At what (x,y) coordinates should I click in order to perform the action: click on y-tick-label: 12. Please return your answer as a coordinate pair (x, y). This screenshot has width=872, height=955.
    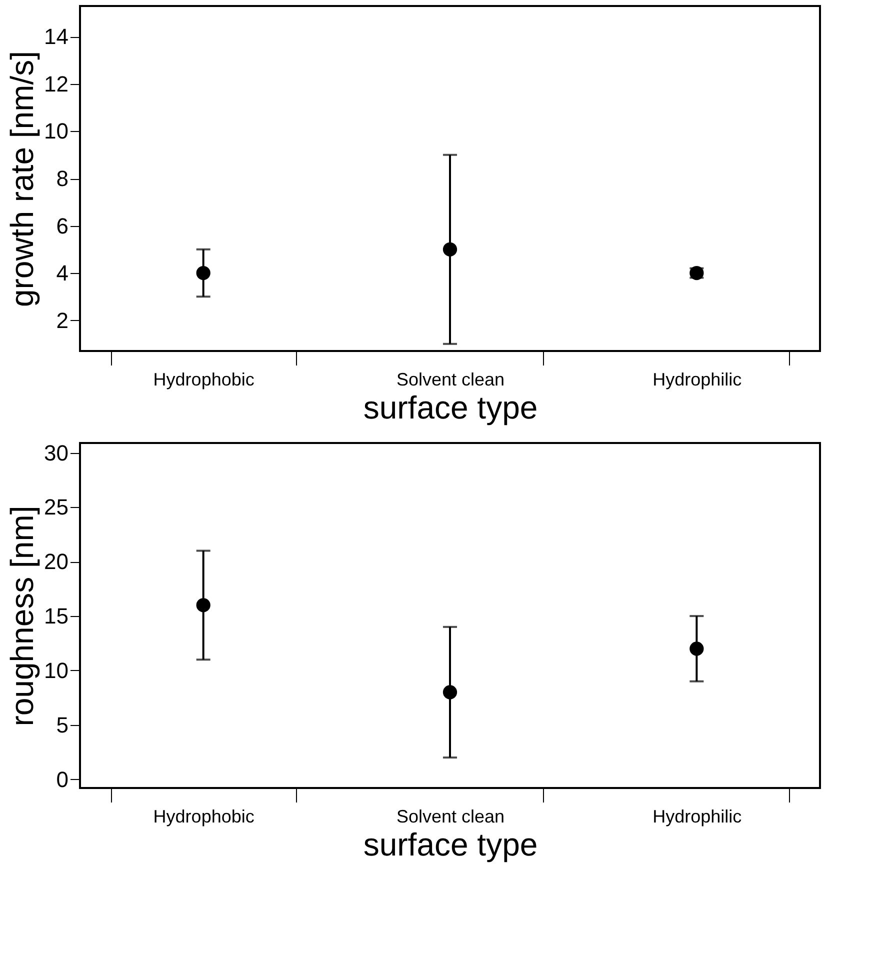
    Looking at the image, I should click on (56, 83).